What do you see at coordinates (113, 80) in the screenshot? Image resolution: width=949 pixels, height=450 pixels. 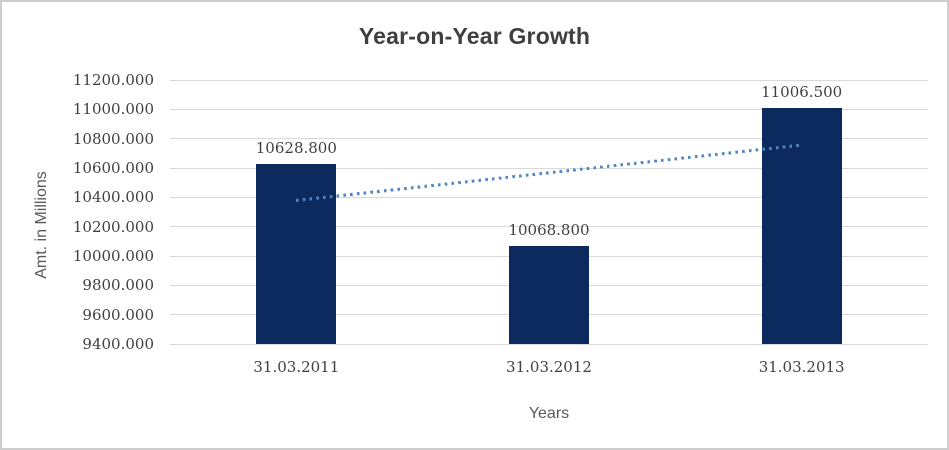 I see `y-axis-tick-label: 11200.000` at bounding box center [113, 80].